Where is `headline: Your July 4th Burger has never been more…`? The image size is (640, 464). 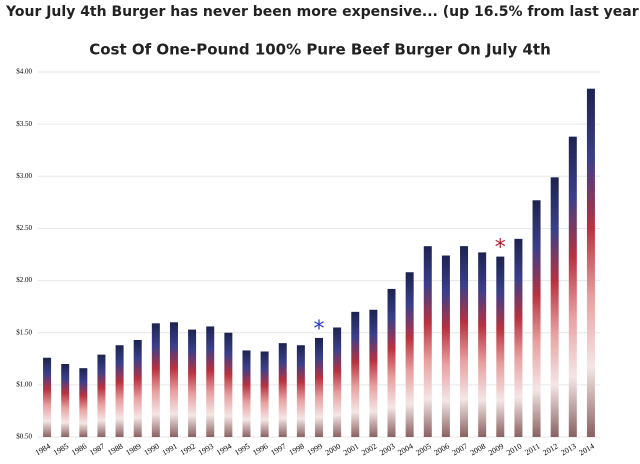 headline: Your July 4th Burger has never been more… is located at coordinates (322, 12).